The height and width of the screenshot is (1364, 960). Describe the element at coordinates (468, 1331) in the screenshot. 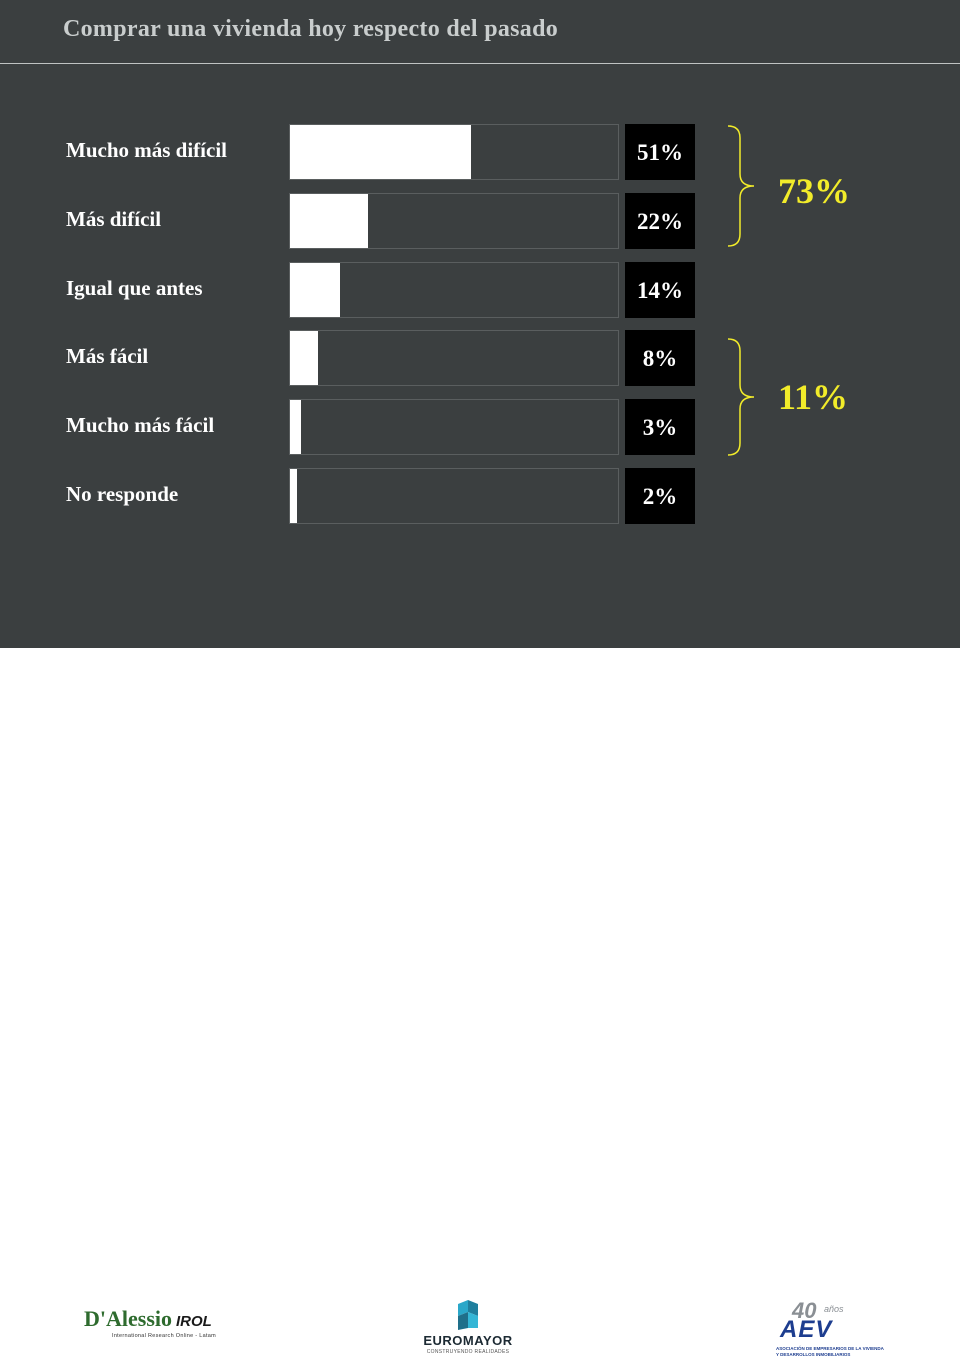

I see `euromayor-logo: EUROMAYOR CONSTRUYENDO REALIDADES` at that location.